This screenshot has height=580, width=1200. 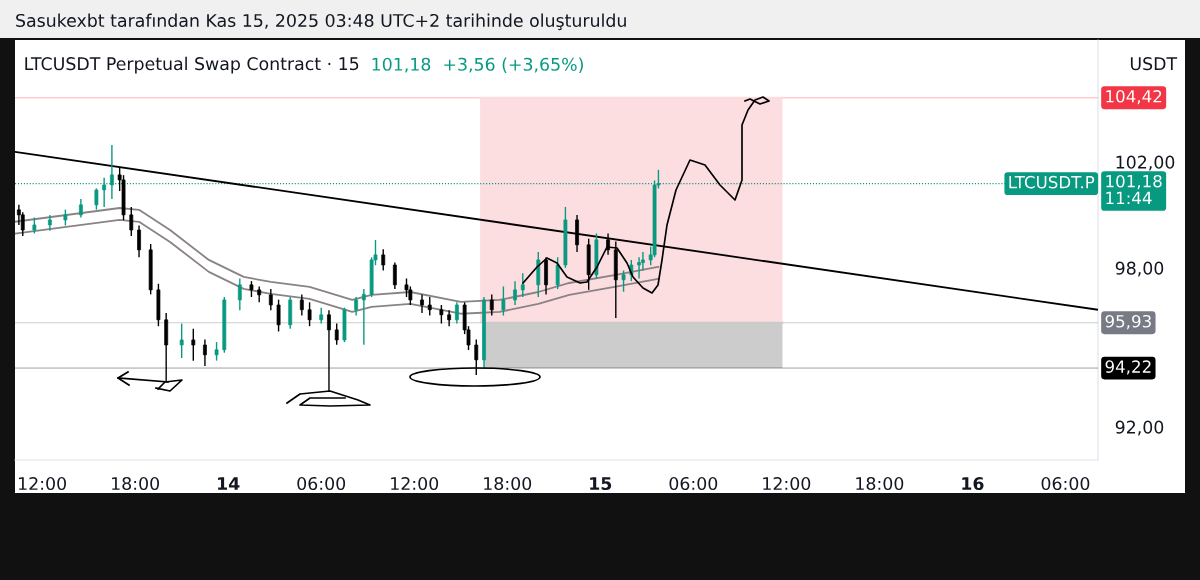 What do you see at coordinates (1139, 269) in the screenshot?
I see `y-tick-label: 98,00` at bounding box center [1139, 269].